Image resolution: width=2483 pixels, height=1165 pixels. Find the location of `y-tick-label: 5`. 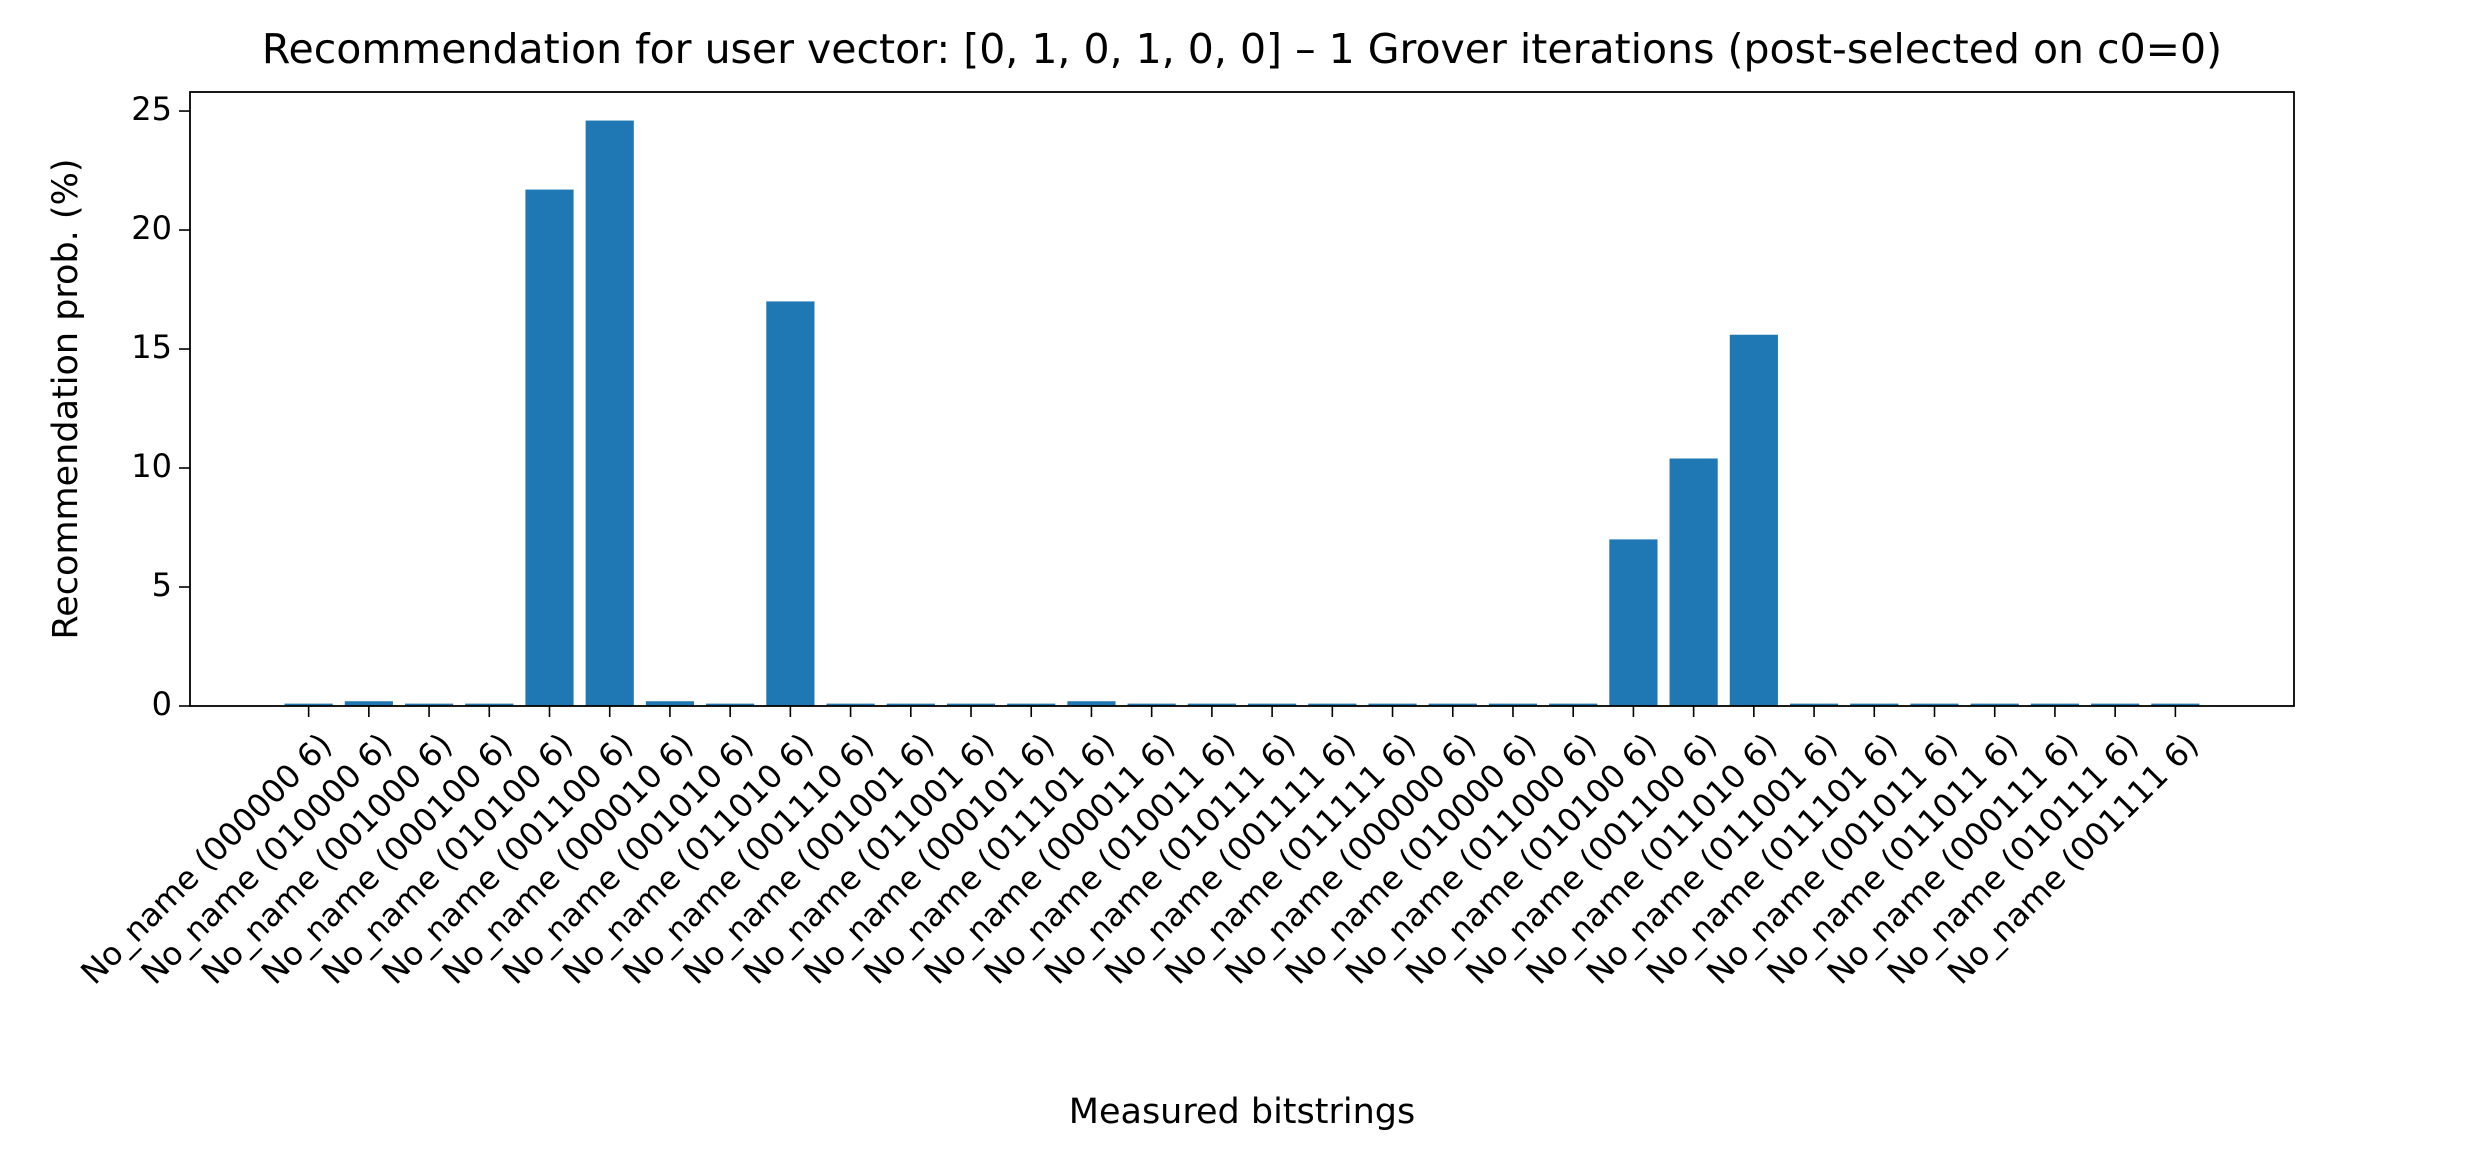

y-tick-label: 5 is located at coordinates (162, 585).